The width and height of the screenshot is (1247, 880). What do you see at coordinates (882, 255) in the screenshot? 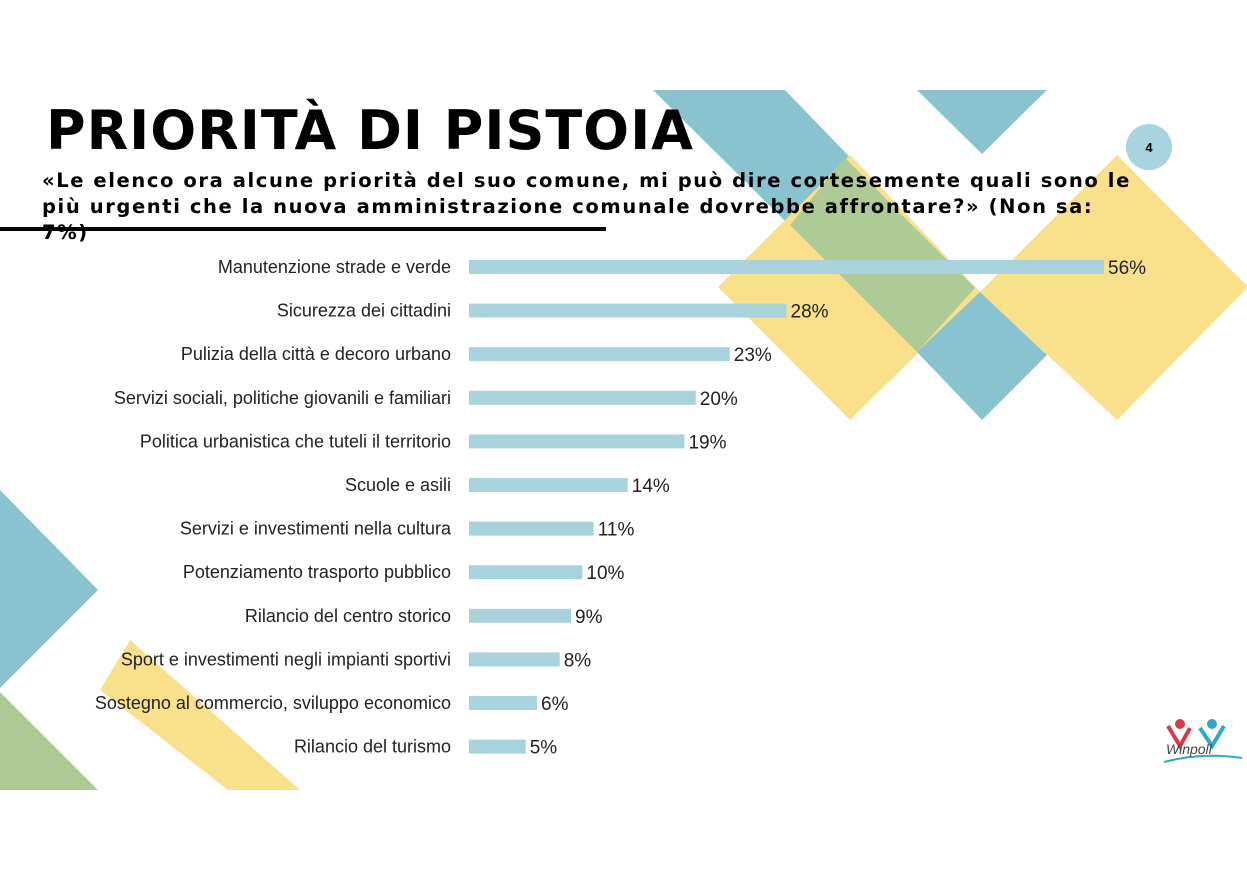
I see `deco-green-shape` at bounding box center [882, 255].